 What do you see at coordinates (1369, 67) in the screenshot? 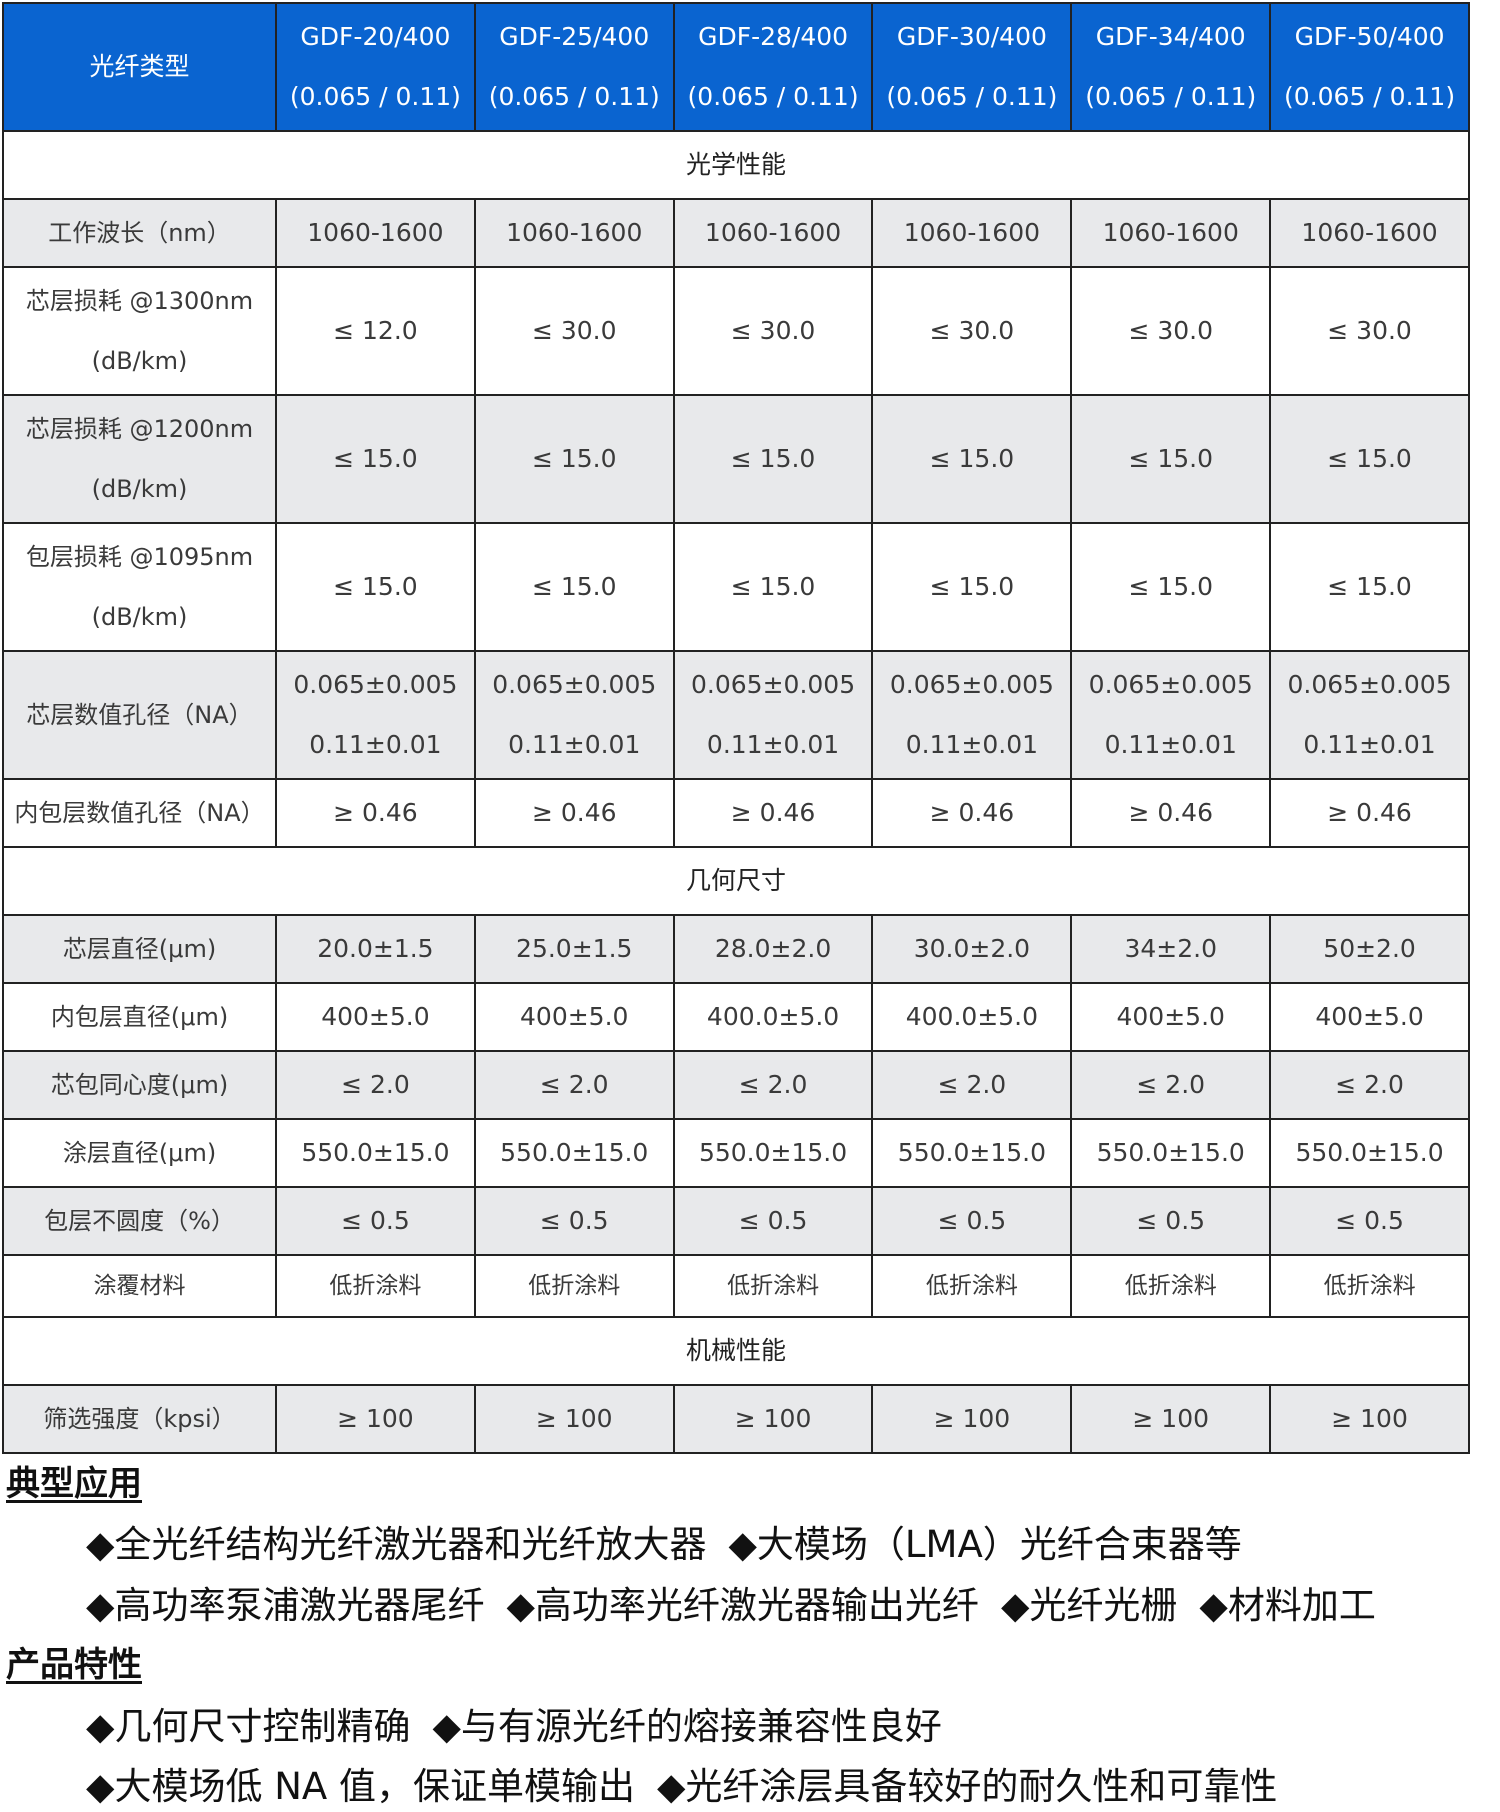
I see `model-header: GDF-50/400 (0.065 / 0.11)` at bounding box center [1369, 67].